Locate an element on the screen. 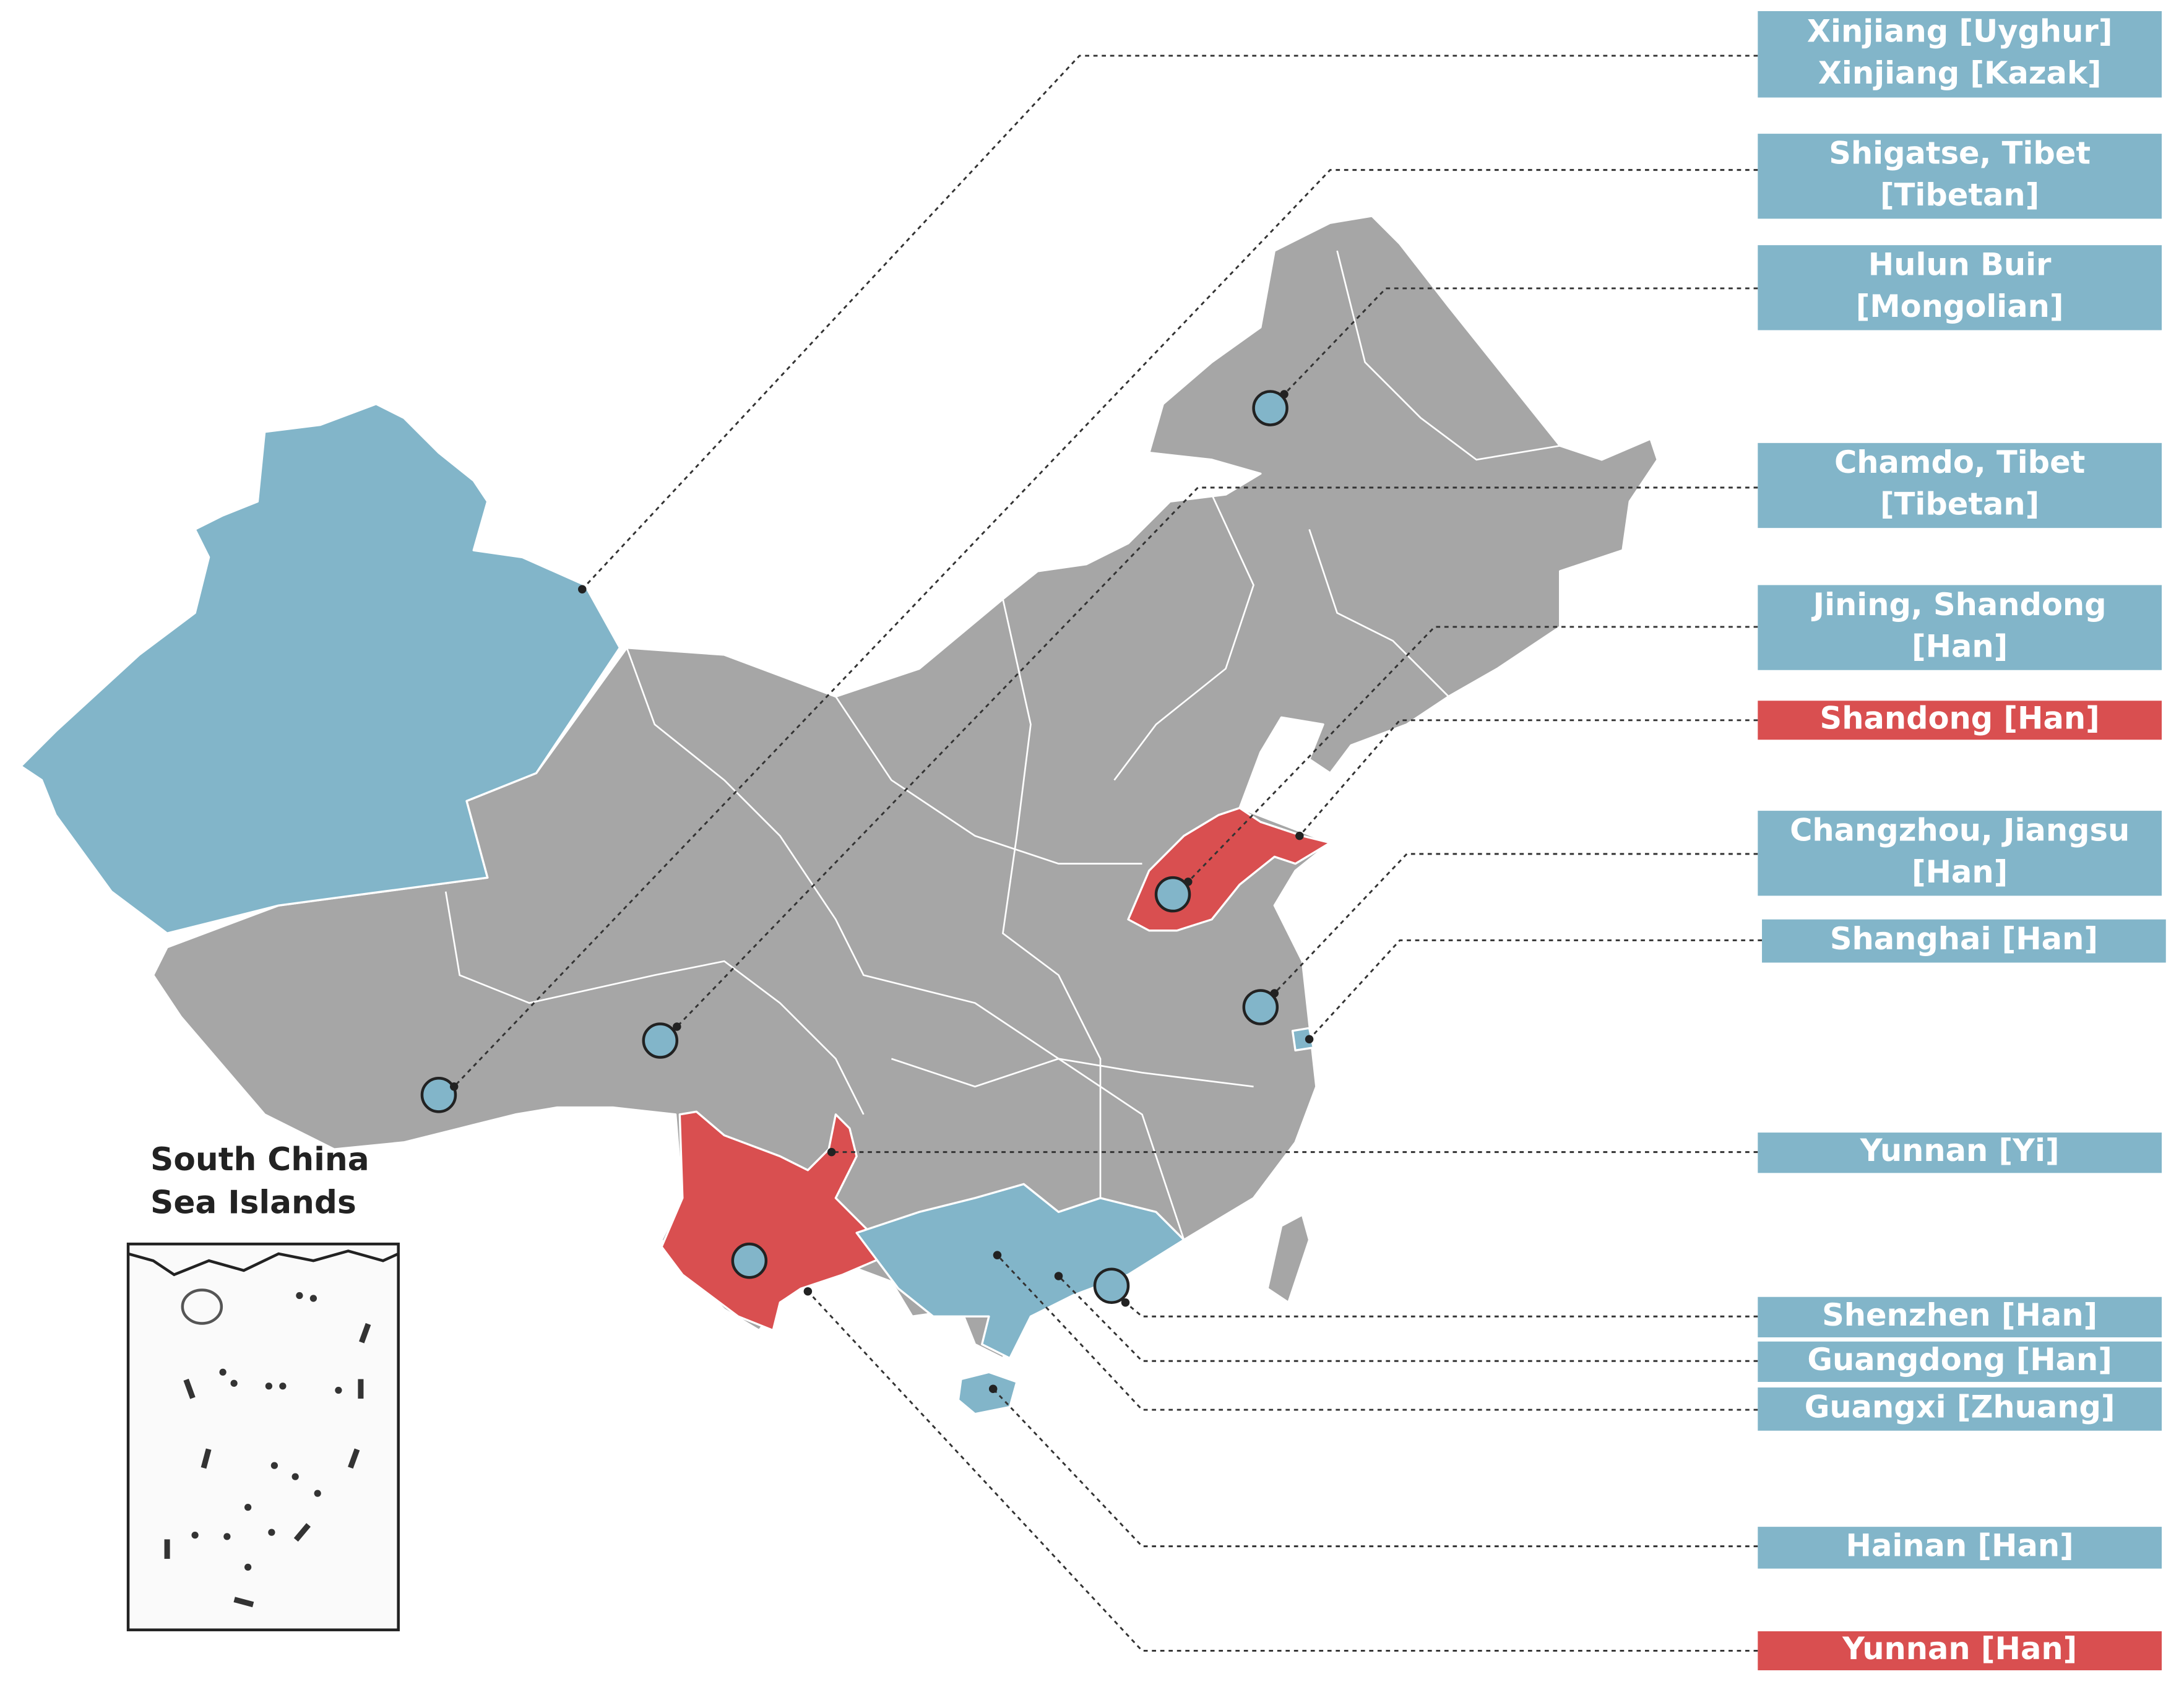 The width and height of the screenshot is (2184, 1687). inset: South China Sea Islands is located at coordinates (263, 1386).